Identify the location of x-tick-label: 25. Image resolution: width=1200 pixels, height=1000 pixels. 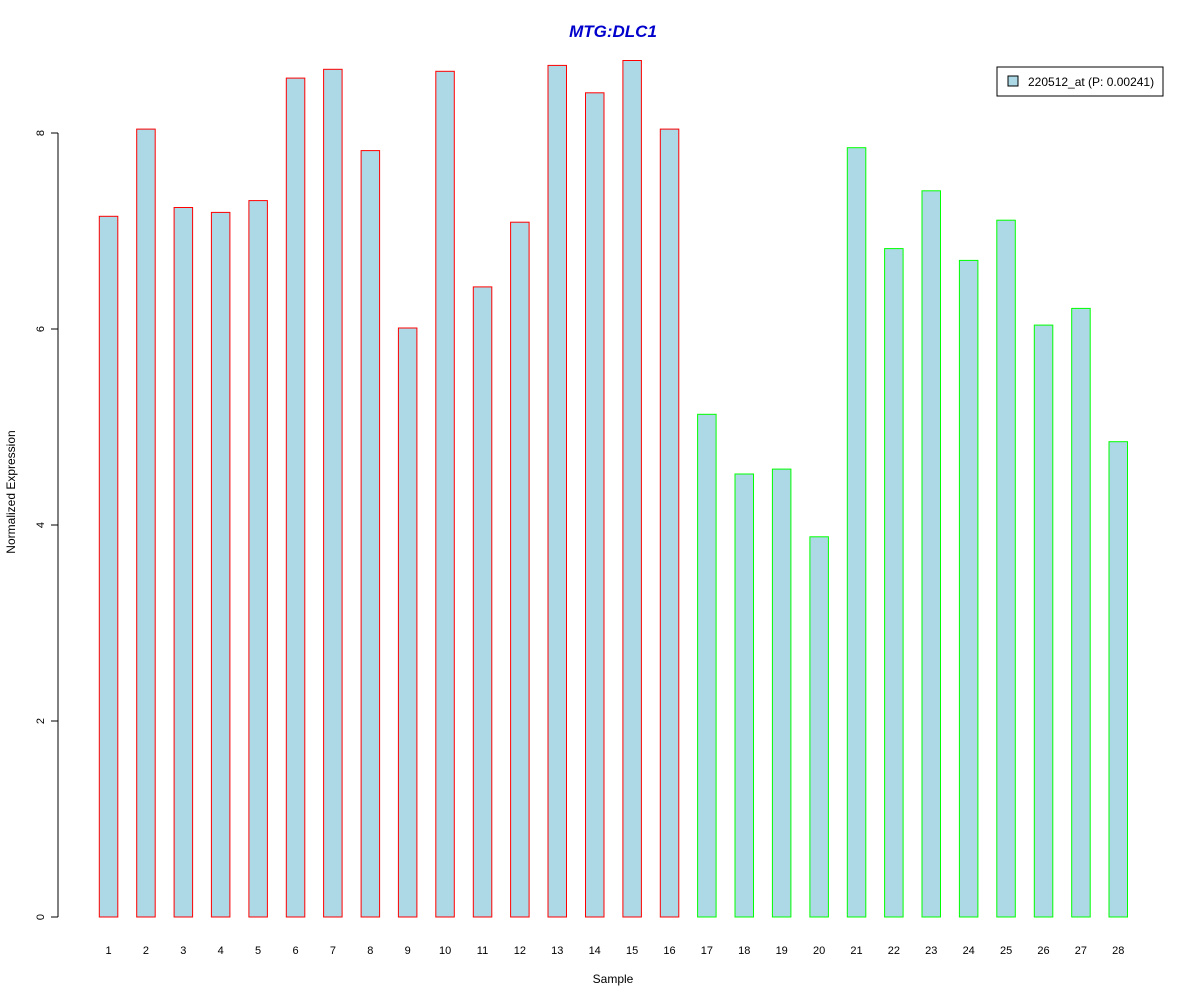
(1006, 951).